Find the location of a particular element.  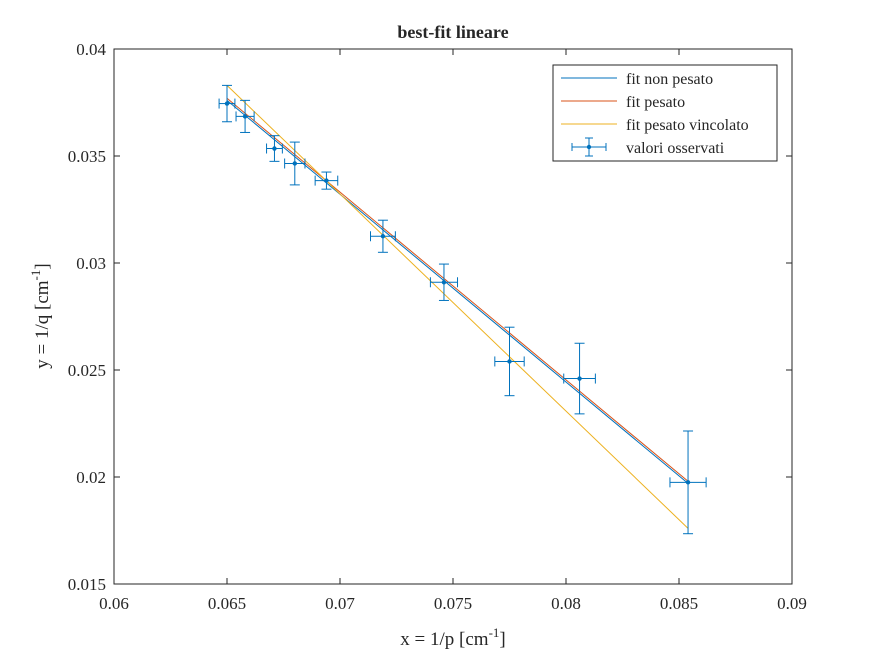

y-tick-label: 0.04 is located at coordinates (91, 49).